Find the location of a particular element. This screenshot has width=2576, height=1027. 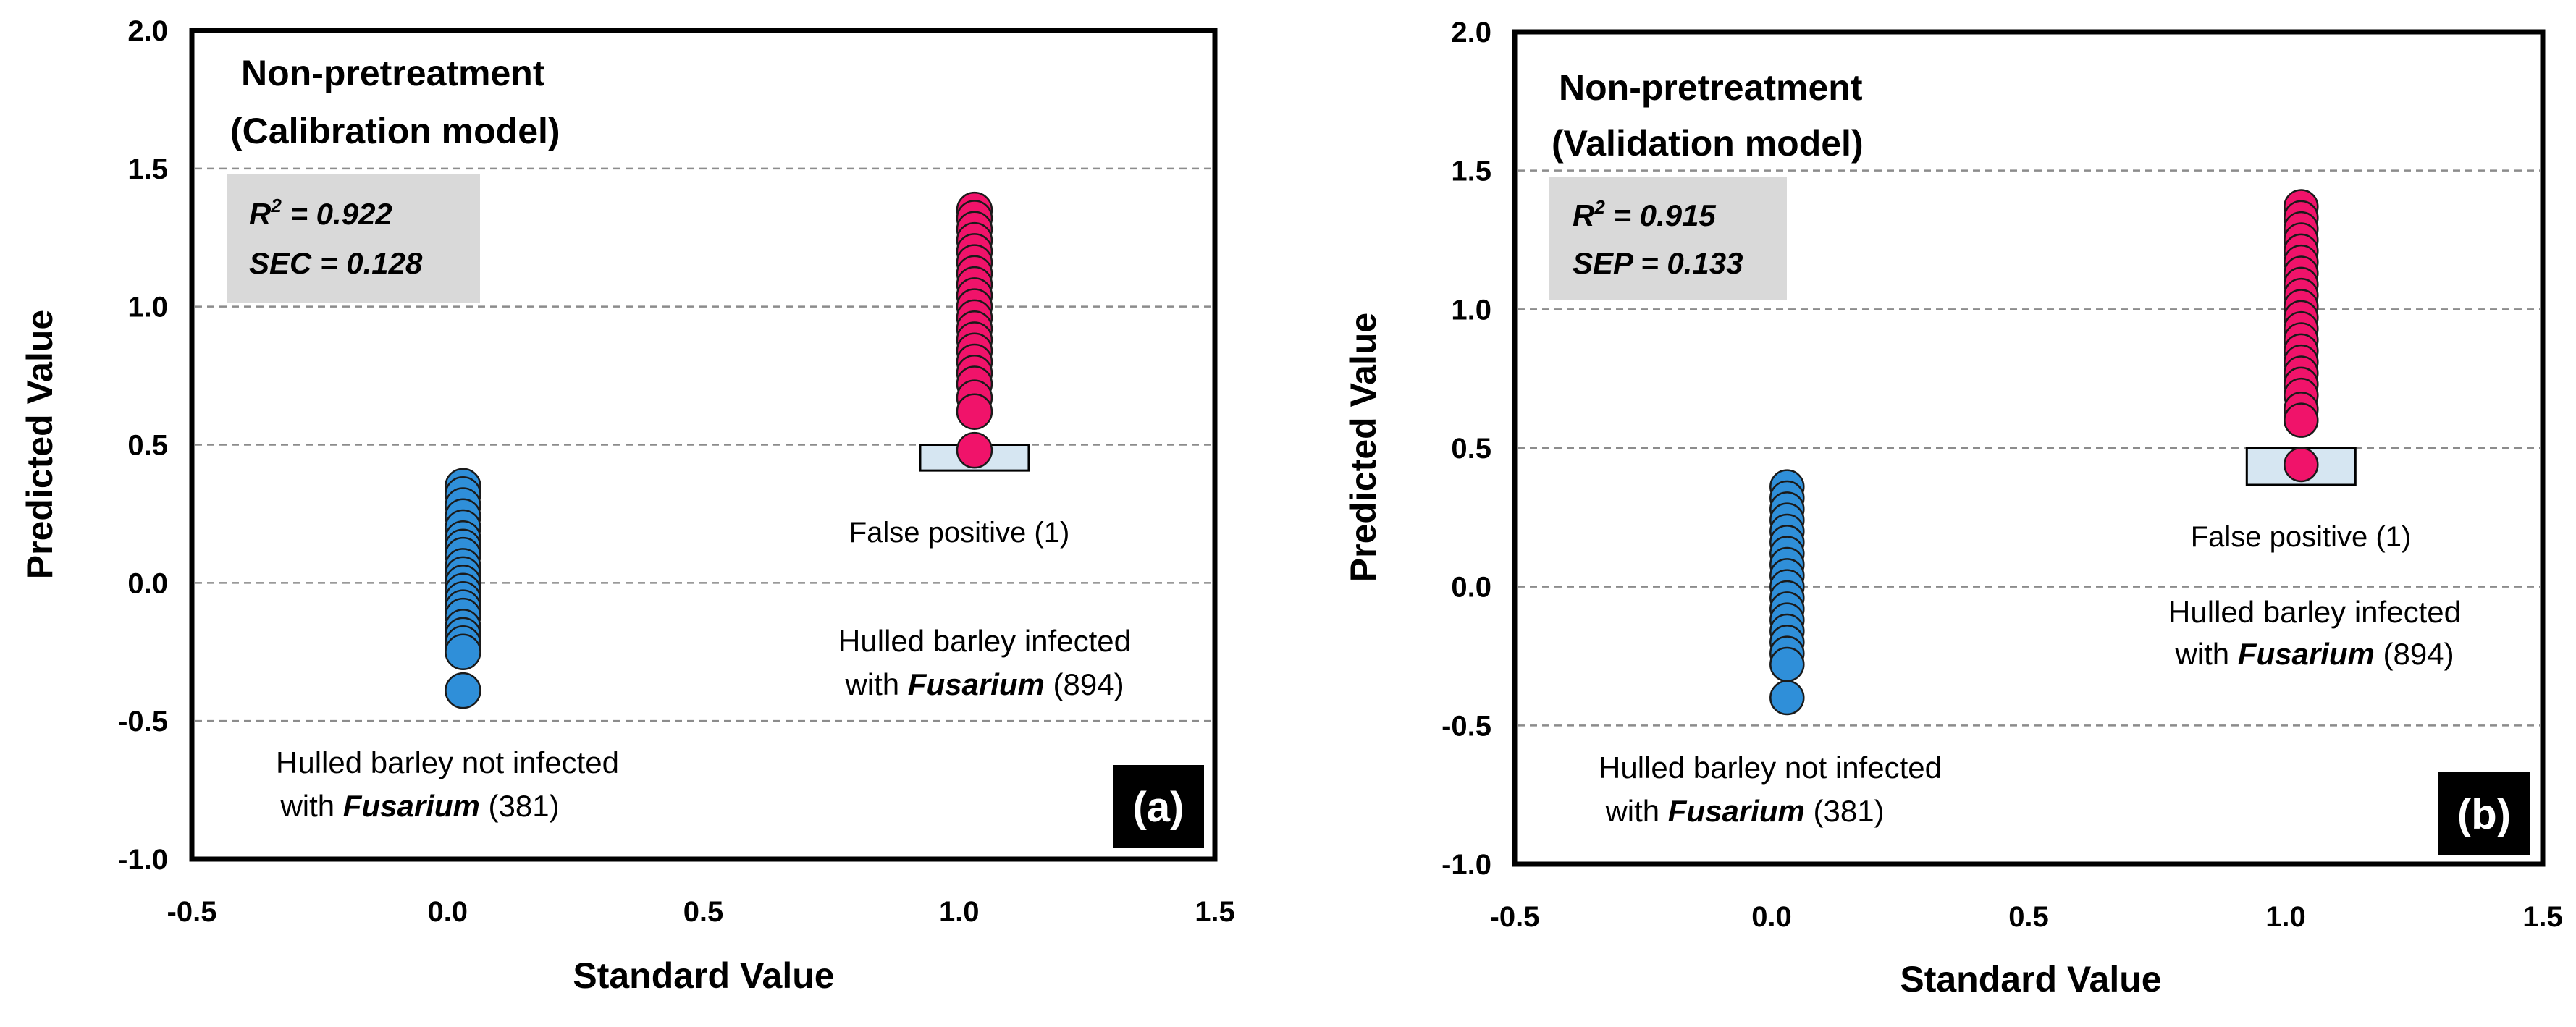

r-squared-label: R2 = 0.915 is located at coordinates (1644, 214).